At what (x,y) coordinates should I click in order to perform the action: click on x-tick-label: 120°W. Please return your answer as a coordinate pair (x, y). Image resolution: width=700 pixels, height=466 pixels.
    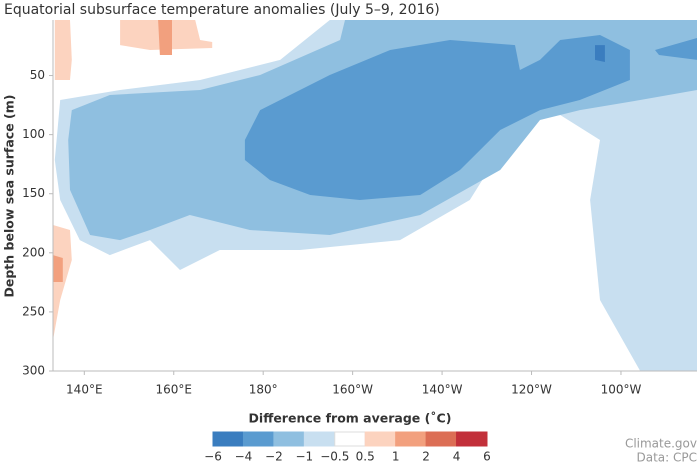
    Looking at the image, I should click on (531, 390).